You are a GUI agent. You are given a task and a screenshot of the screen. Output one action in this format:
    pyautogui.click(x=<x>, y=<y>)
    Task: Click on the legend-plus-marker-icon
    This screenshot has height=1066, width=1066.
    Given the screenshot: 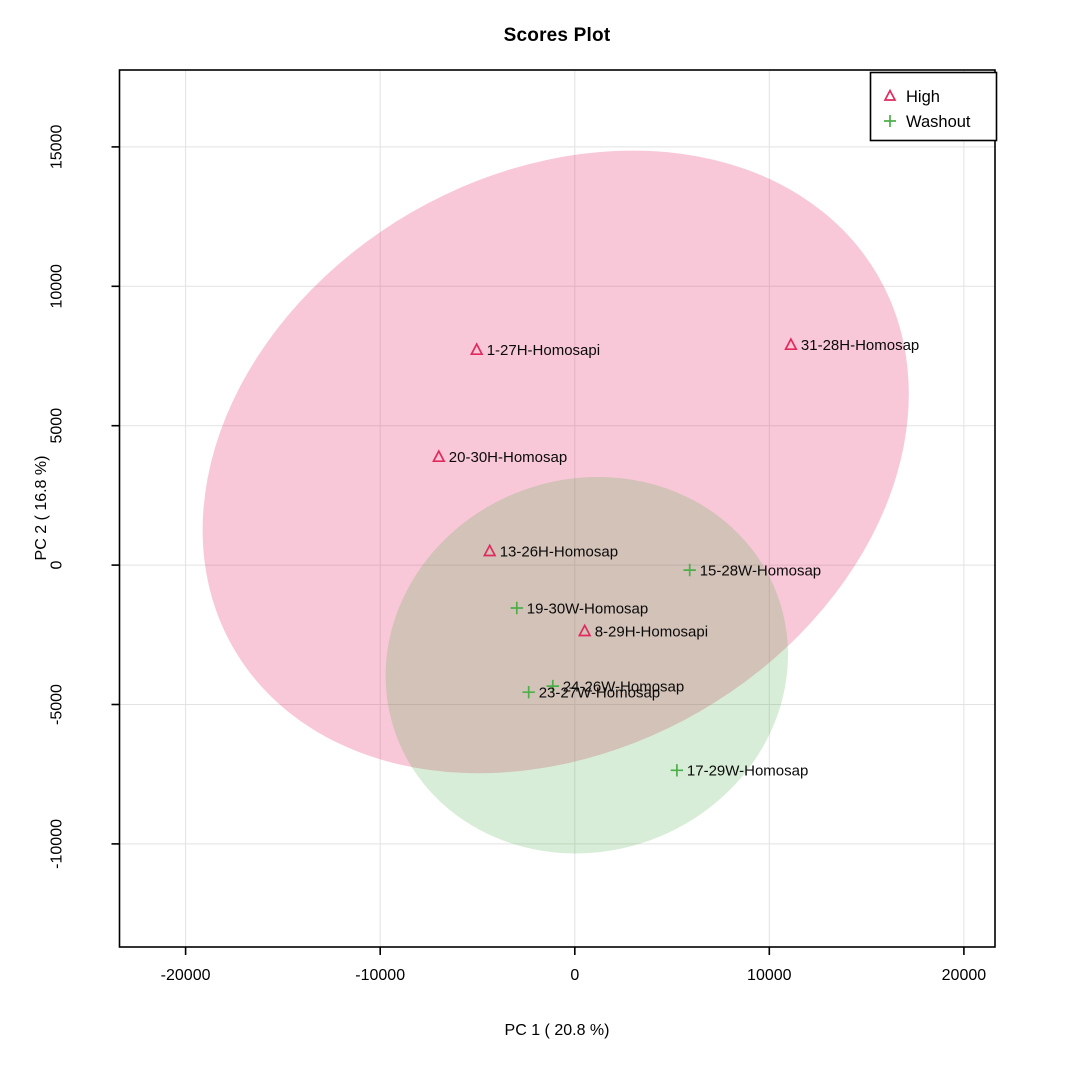 What is the action you would take?
    pyautogui.click(x=890, y=121)
    